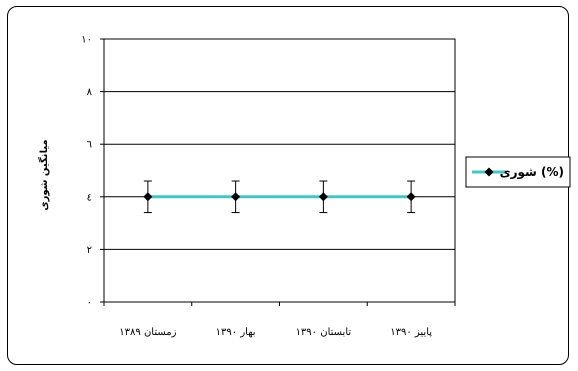  Describe the element at coordinates (411, 332) in the screenshot. I see `x-tick-label-3: پاییز ۱۳۹۰` at that location.